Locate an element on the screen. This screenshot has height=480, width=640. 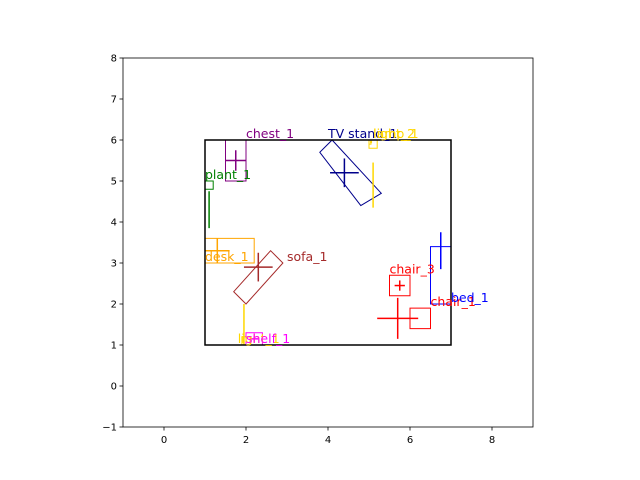
object-label: TV stand_1 is located at coordinates (362, 133).